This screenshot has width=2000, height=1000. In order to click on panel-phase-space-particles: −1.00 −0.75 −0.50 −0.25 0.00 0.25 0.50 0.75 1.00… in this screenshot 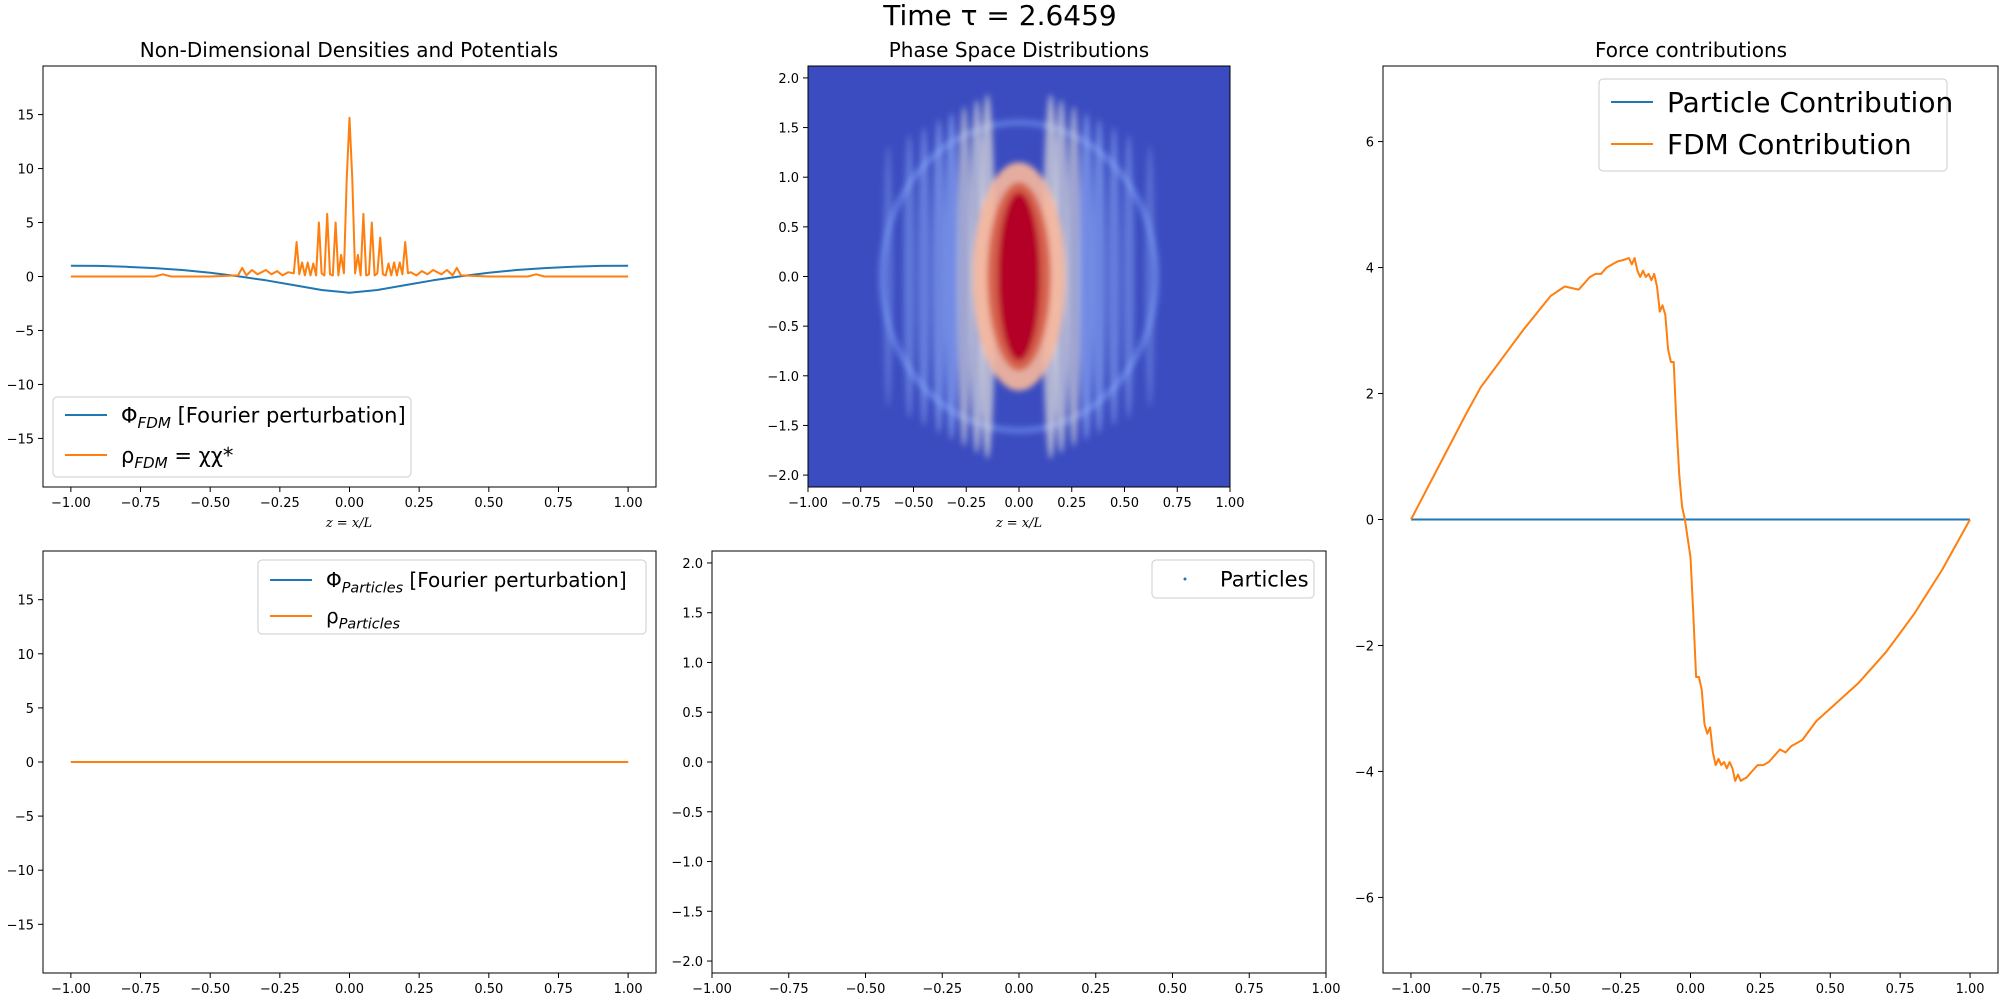, I will do `click(1006, 773)`.